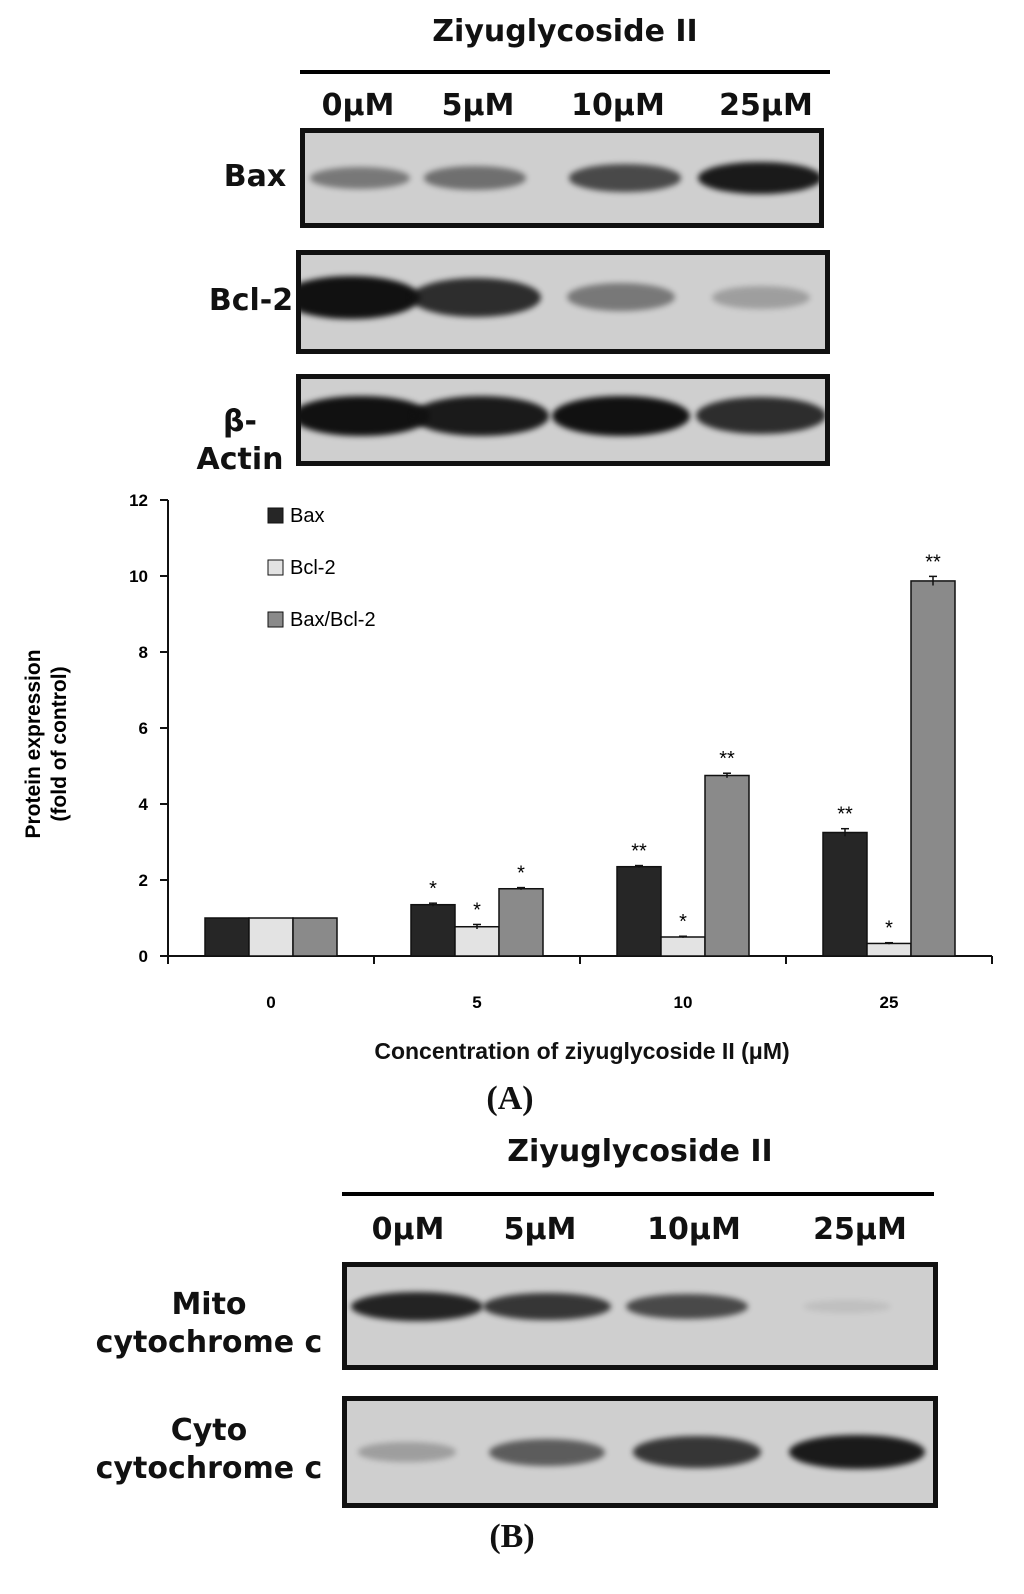 Image resolution: width=1024 pixels, height=1594 pixels. I want to click on x-tick-label: 0, so click(270, 1002).